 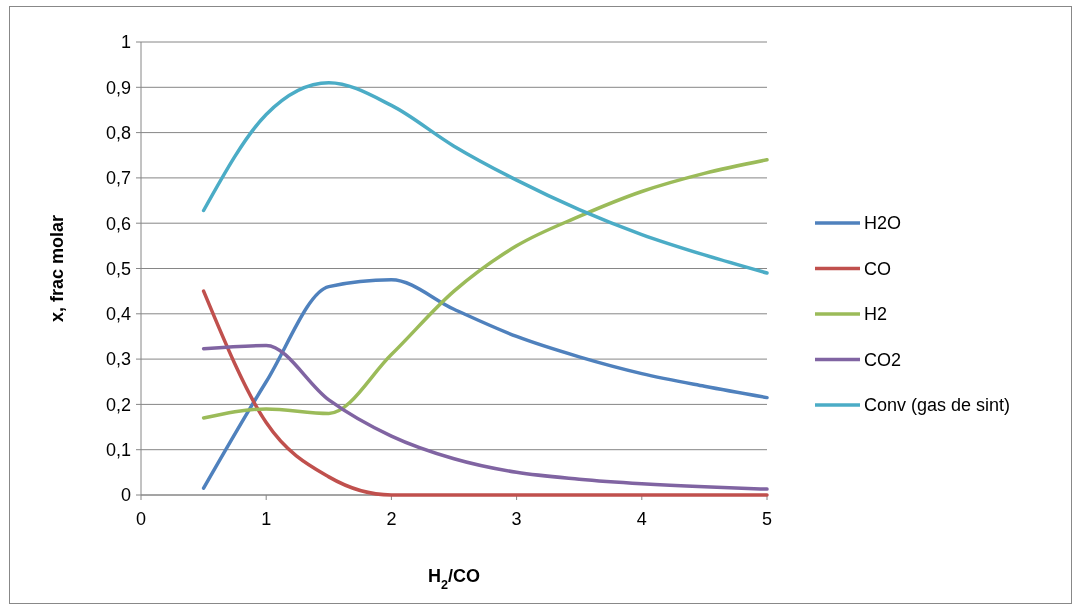 What do you see at coordinates (118, 178) in the screenshot?
I see `y-tick-label: 0,7` at bounding box center [118, 178].